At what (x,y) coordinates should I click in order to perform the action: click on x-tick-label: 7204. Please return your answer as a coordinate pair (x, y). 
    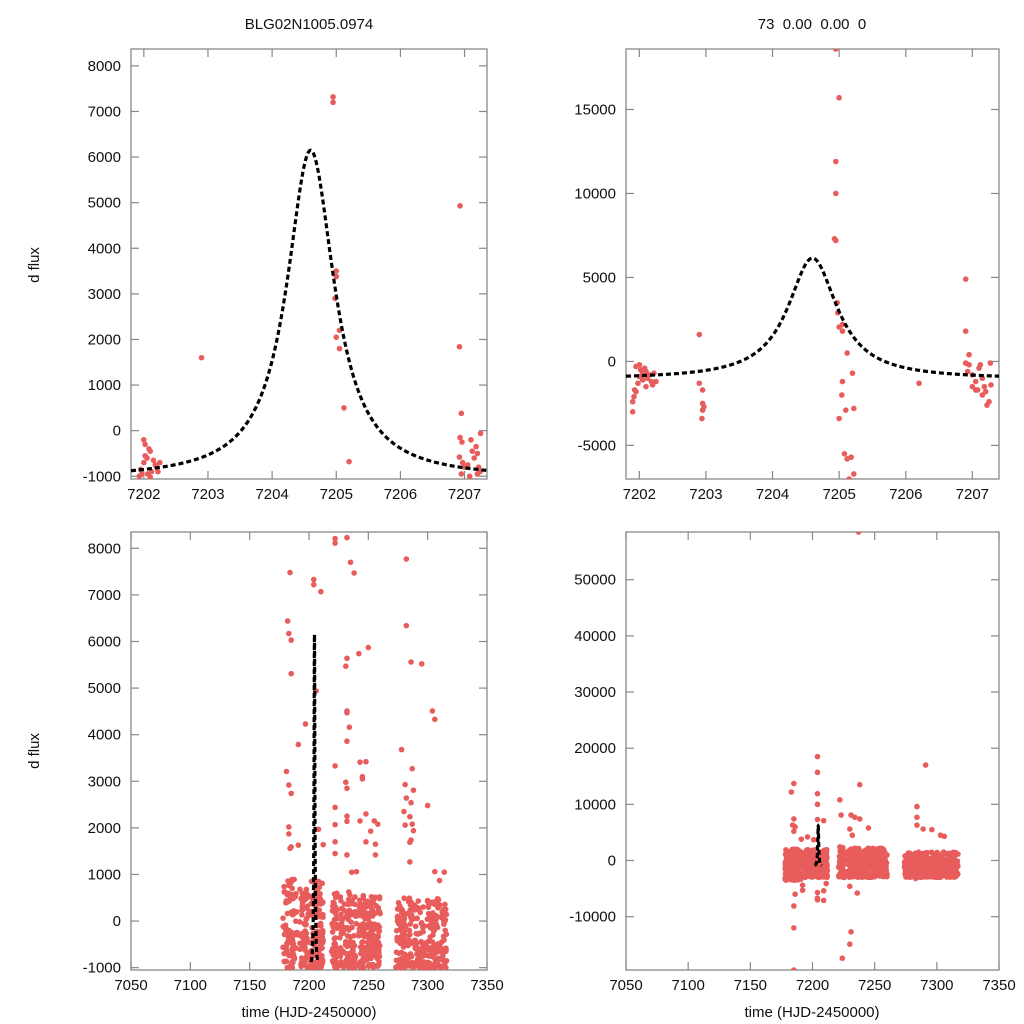
    Looking at the image, I should click on (271, 494).